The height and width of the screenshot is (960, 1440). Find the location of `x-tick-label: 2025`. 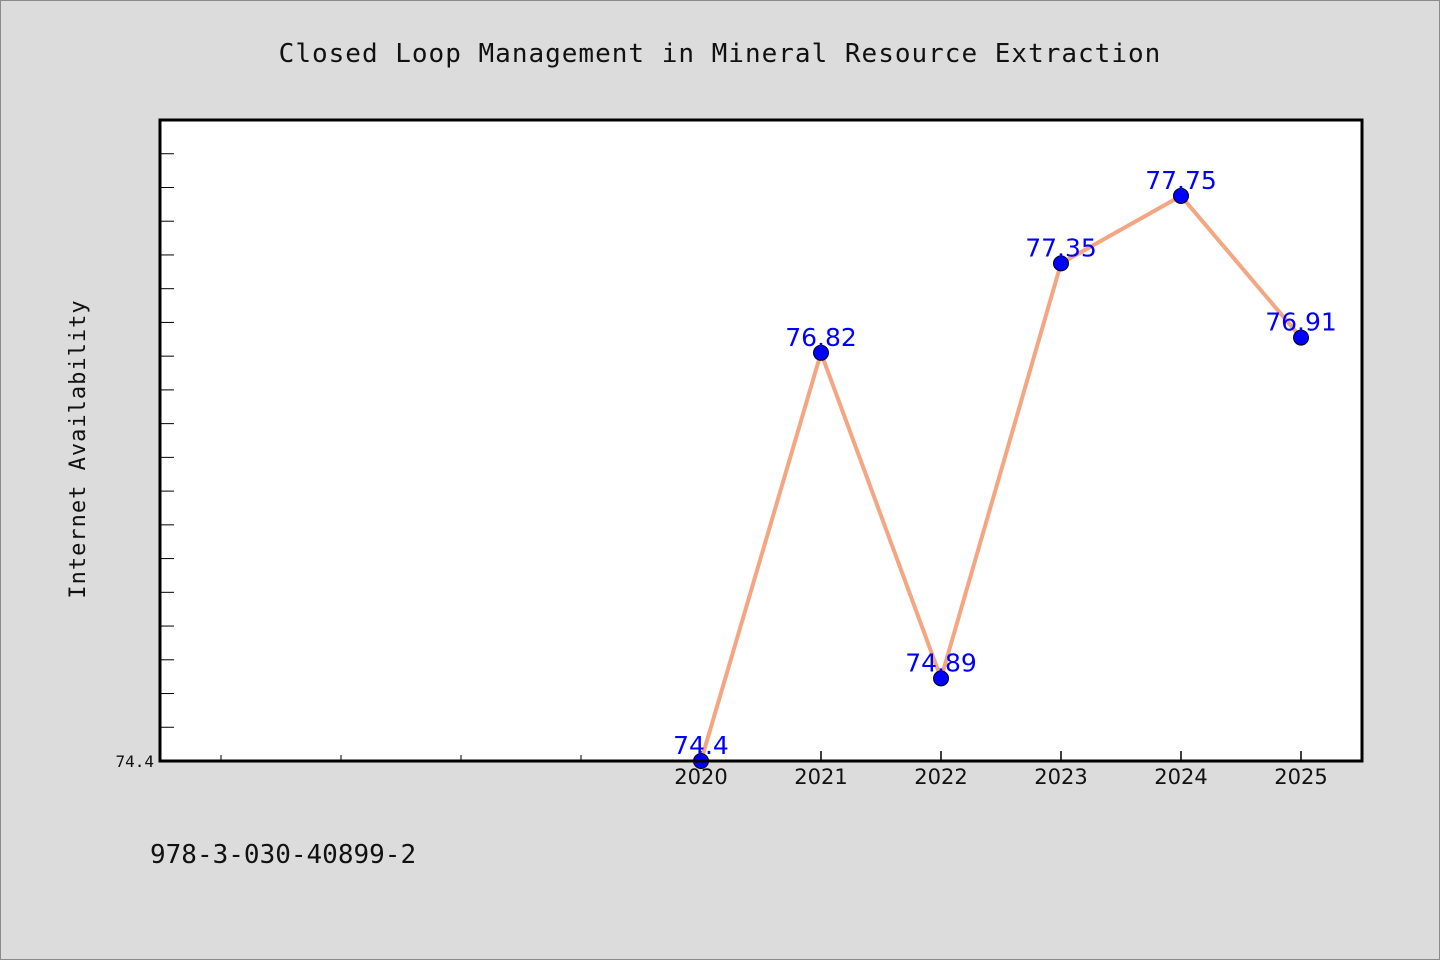

x-tick-label: 2025 is located at coordinates (1300, 777).